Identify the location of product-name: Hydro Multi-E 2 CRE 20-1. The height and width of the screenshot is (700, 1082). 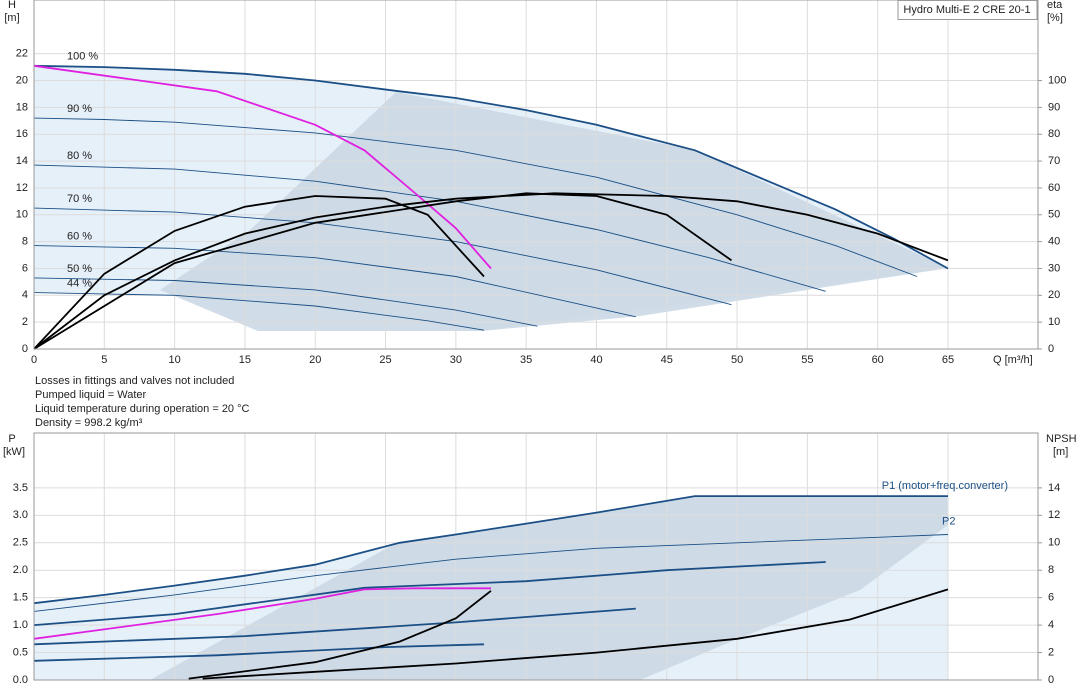
(966, 10).